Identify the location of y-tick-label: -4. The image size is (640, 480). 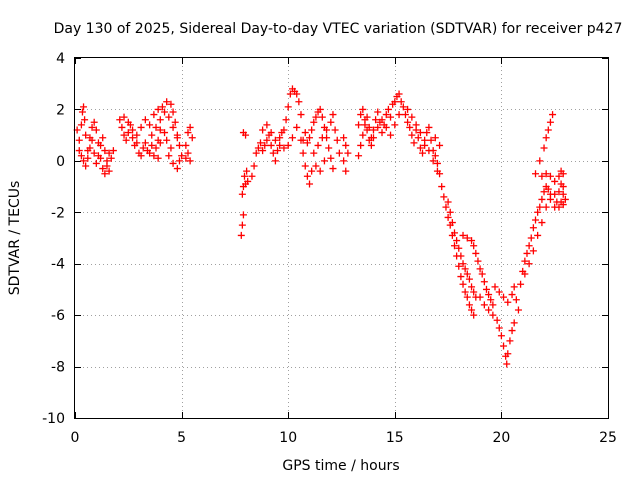
(58, 265).